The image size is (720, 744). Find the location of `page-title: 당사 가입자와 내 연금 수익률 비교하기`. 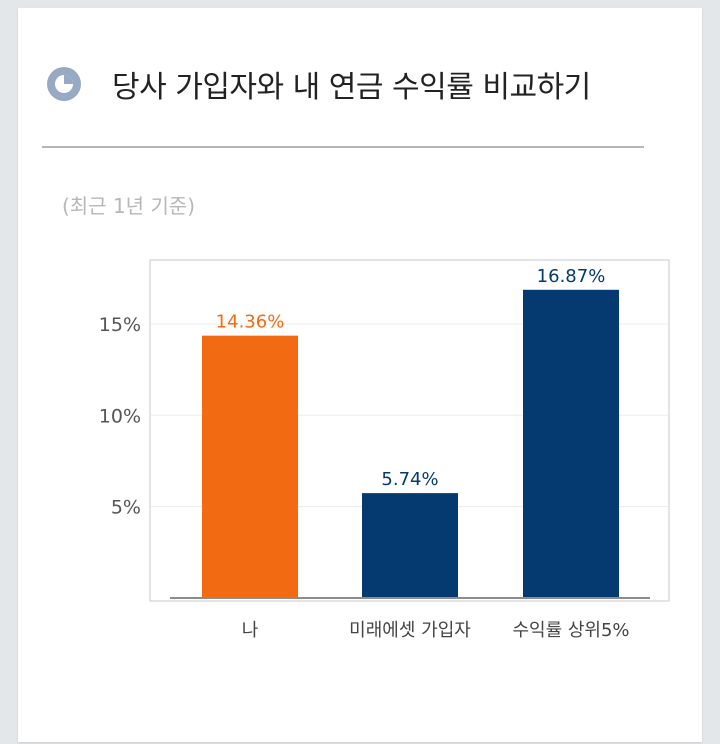

page-title: 당사 가입자와 내 연금 수익률 비교하기 is located at coordinates (351, 87).